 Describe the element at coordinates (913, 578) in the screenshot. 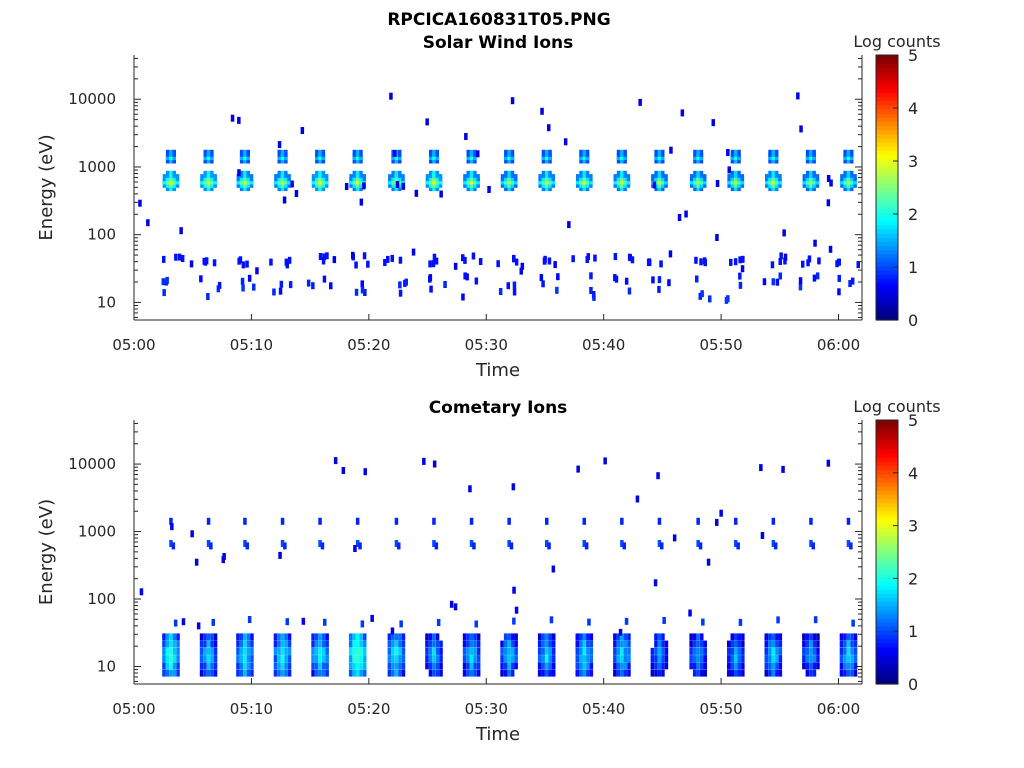

I see `colorbar-tick-label: 2` at that location.